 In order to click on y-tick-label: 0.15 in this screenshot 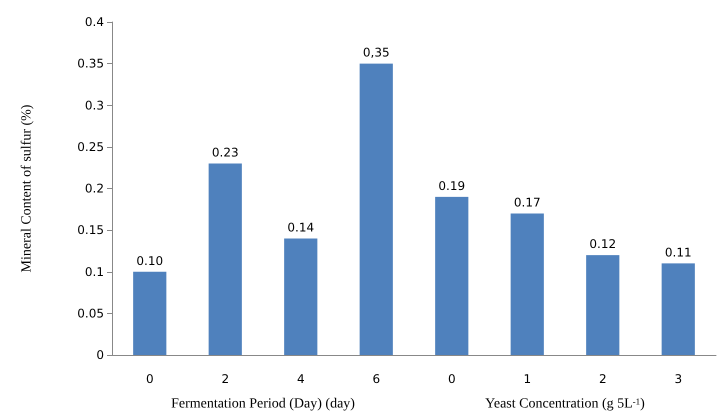, I will do `click(90, 230)`.